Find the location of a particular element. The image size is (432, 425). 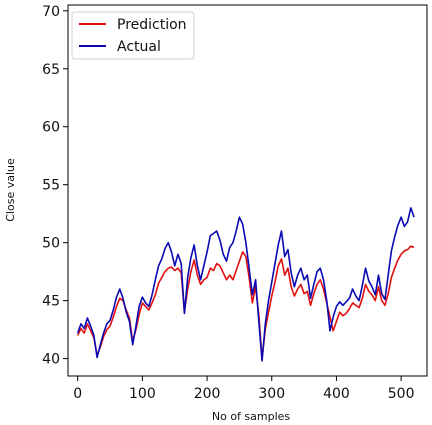

y-tick-label: 55 is located at coordinates (51, 186).